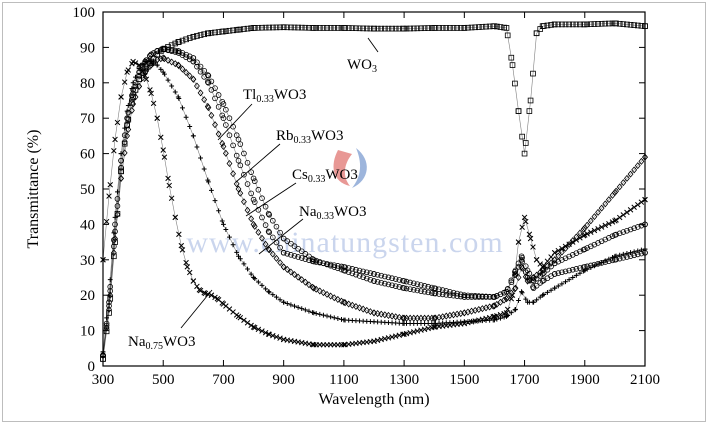 This screenshot has height=426, width=710. What do you see at coordinates (87, 225) in the screenshot?
I see `y-tick-label: 40` at bounding box center [87, 225].